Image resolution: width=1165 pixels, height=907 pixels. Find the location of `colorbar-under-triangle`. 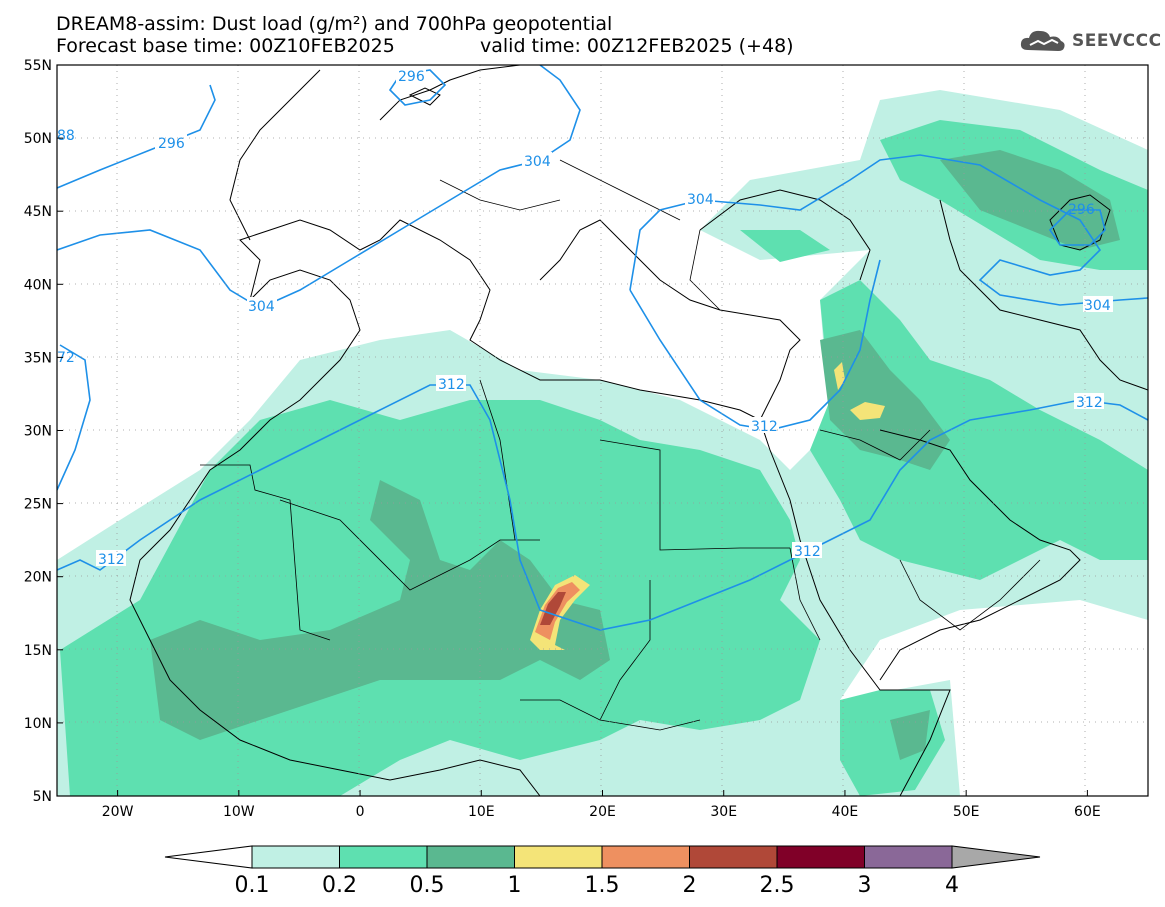

colorbar-under-triangle is located at coordinates (208, 857).